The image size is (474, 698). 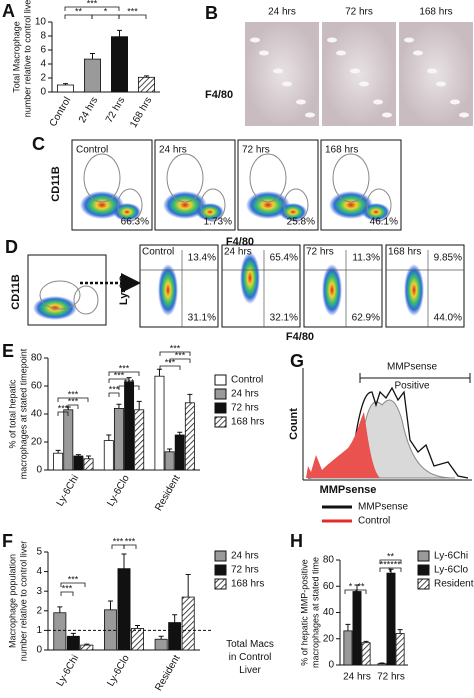 I want to click on percent-label: 62.9%, so click(x=366, y=318).